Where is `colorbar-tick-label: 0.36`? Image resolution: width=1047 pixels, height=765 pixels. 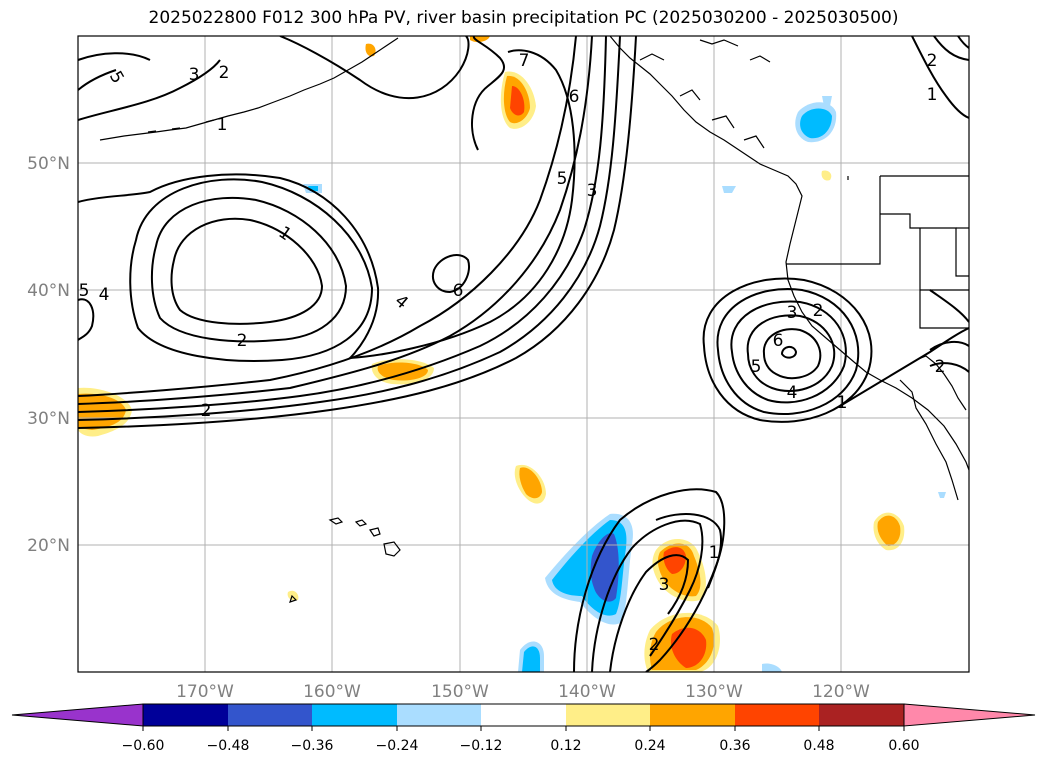 colorbar-tick-label: 0.36 is located at coordinates (734, 746).